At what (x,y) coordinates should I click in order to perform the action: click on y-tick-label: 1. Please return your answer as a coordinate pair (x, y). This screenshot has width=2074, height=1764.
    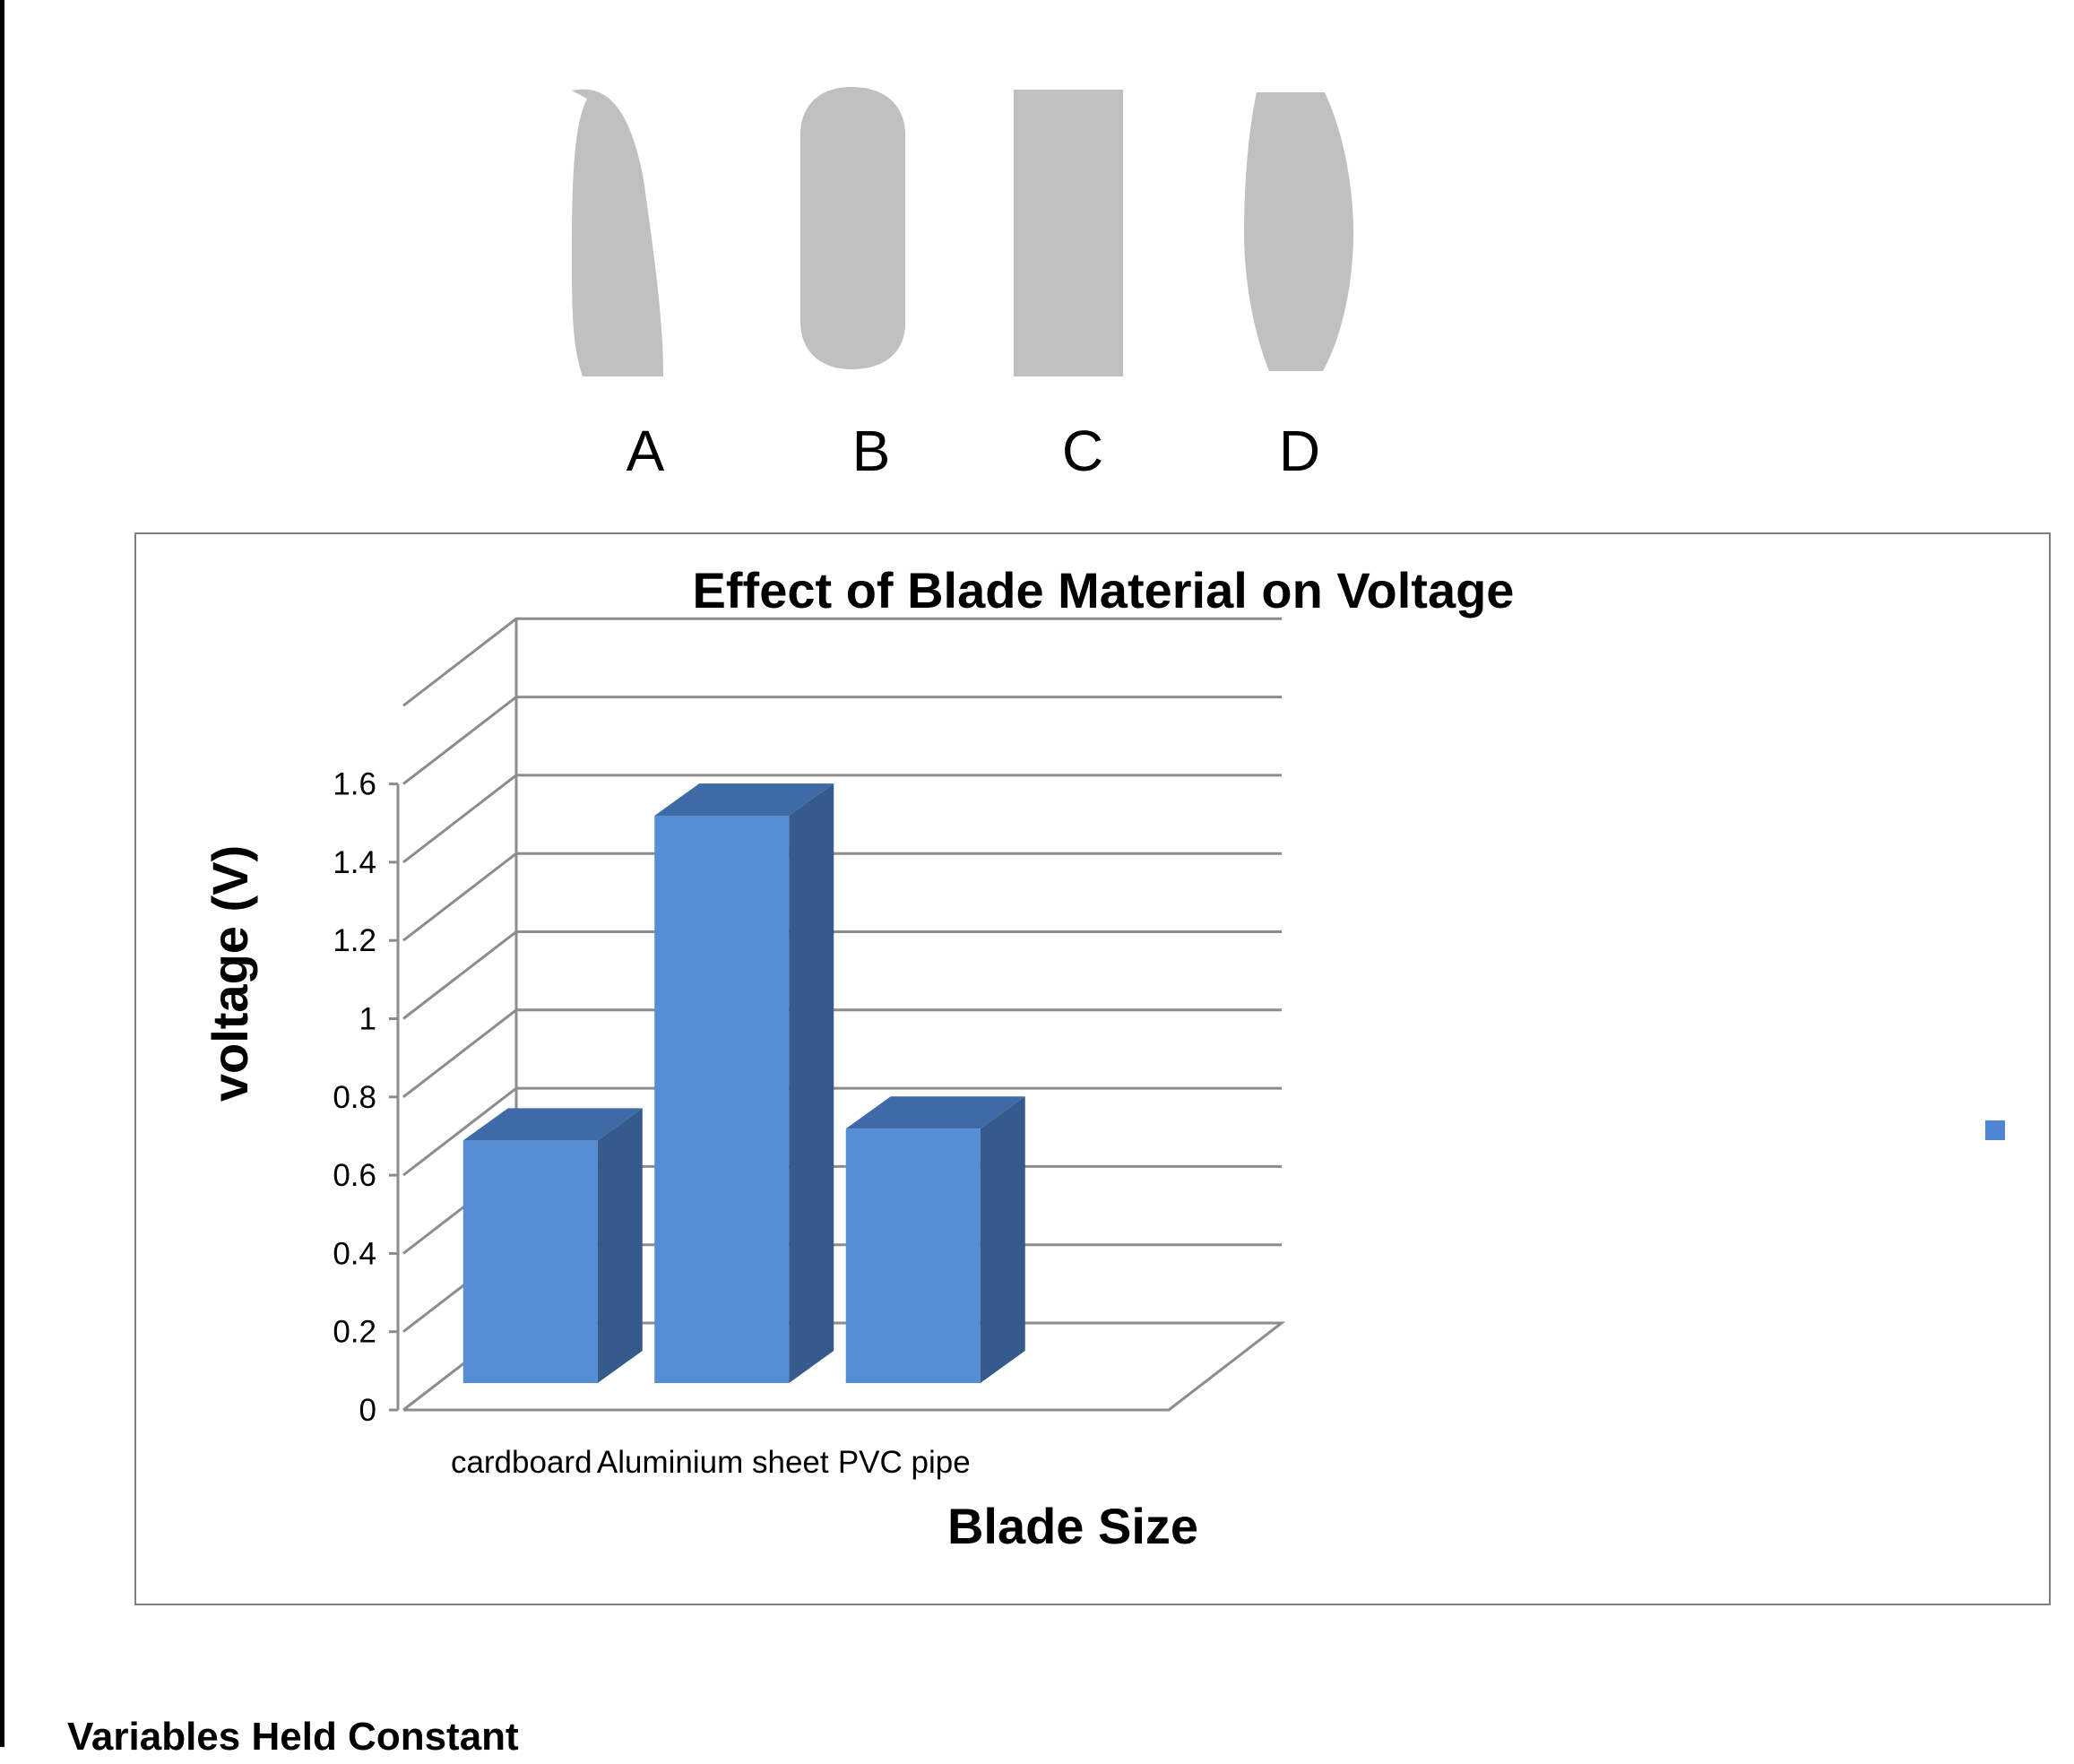
    Looking at the image, I should click on (367, 1019).